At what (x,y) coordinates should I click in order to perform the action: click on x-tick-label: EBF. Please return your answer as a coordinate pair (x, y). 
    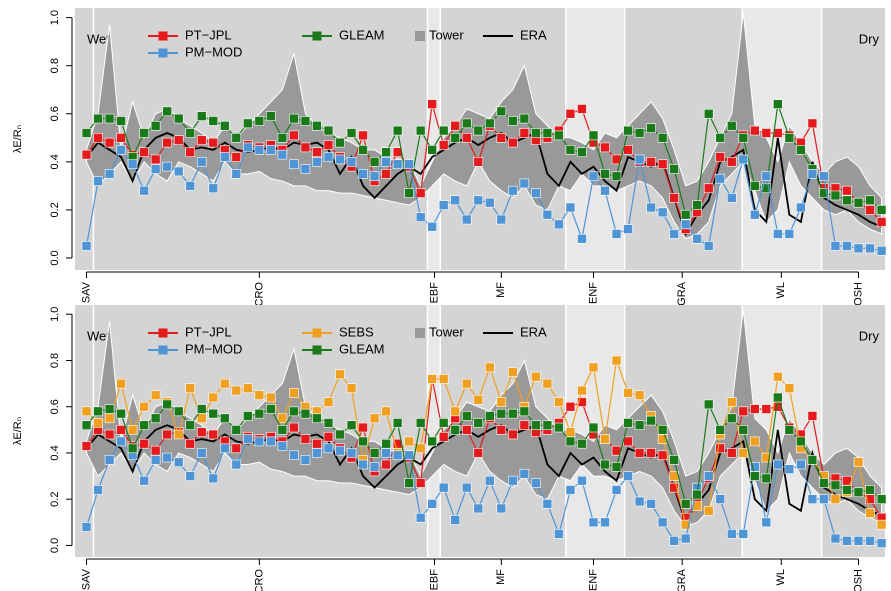
    Looking at the image, I should click on (434, 580).